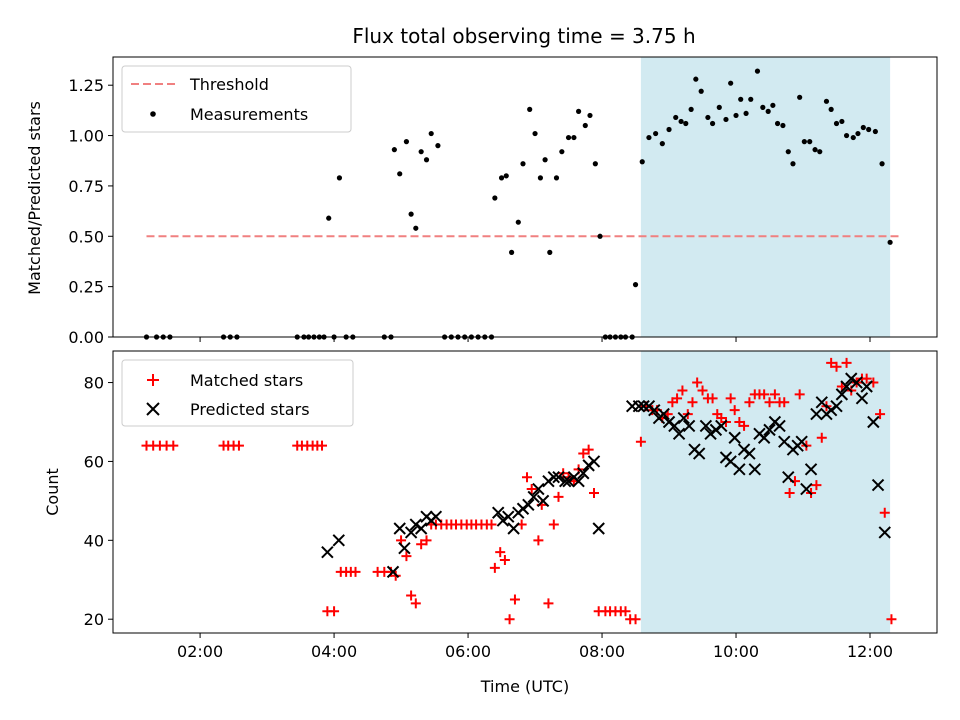  What do you see at coordinates (524, 686) in the screenshot?
I see `x-axis-label: Time (UTC)` at bounding box center [524, 686].